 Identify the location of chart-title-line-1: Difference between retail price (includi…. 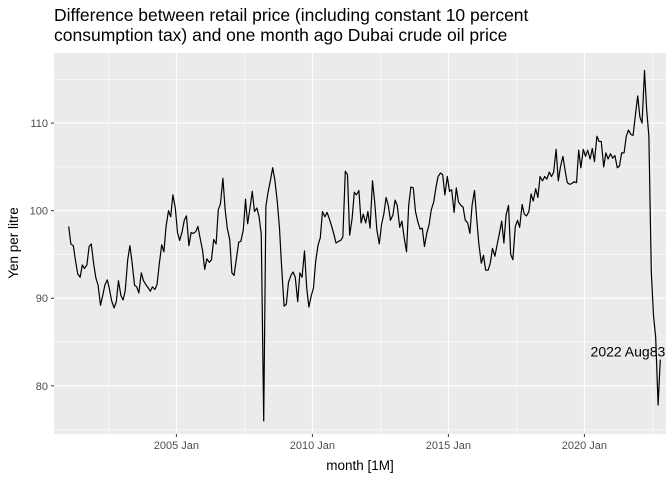
(291, 15).